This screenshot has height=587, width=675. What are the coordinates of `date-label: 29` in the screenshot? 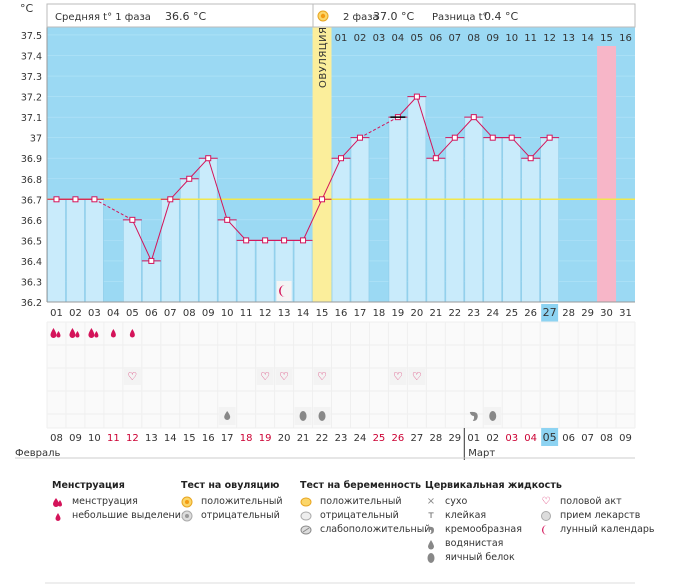 It's located at (454, 438).